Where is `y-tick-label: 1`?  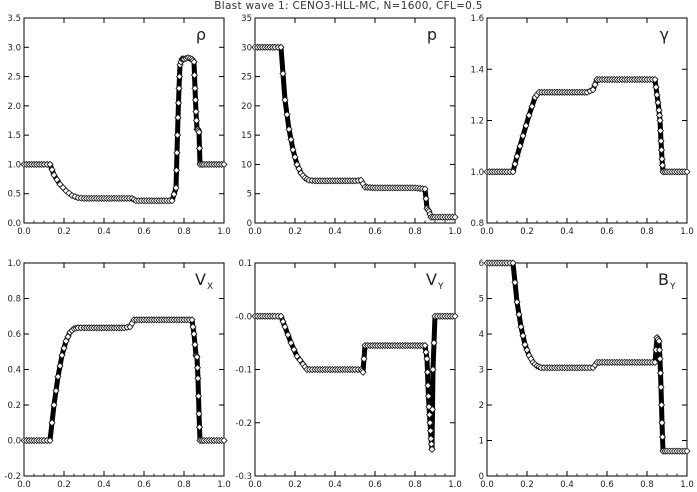 y-tick-label: 1 is located at coordinates (481, 442).